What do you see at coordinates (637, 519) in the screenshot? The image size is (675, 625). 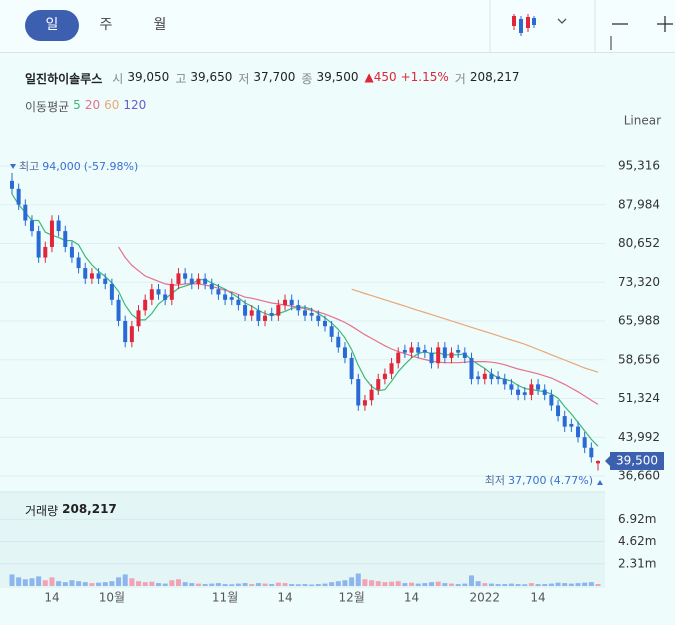 I see `volume-tick-label: 6.92m` at bounding box center [637, 519].